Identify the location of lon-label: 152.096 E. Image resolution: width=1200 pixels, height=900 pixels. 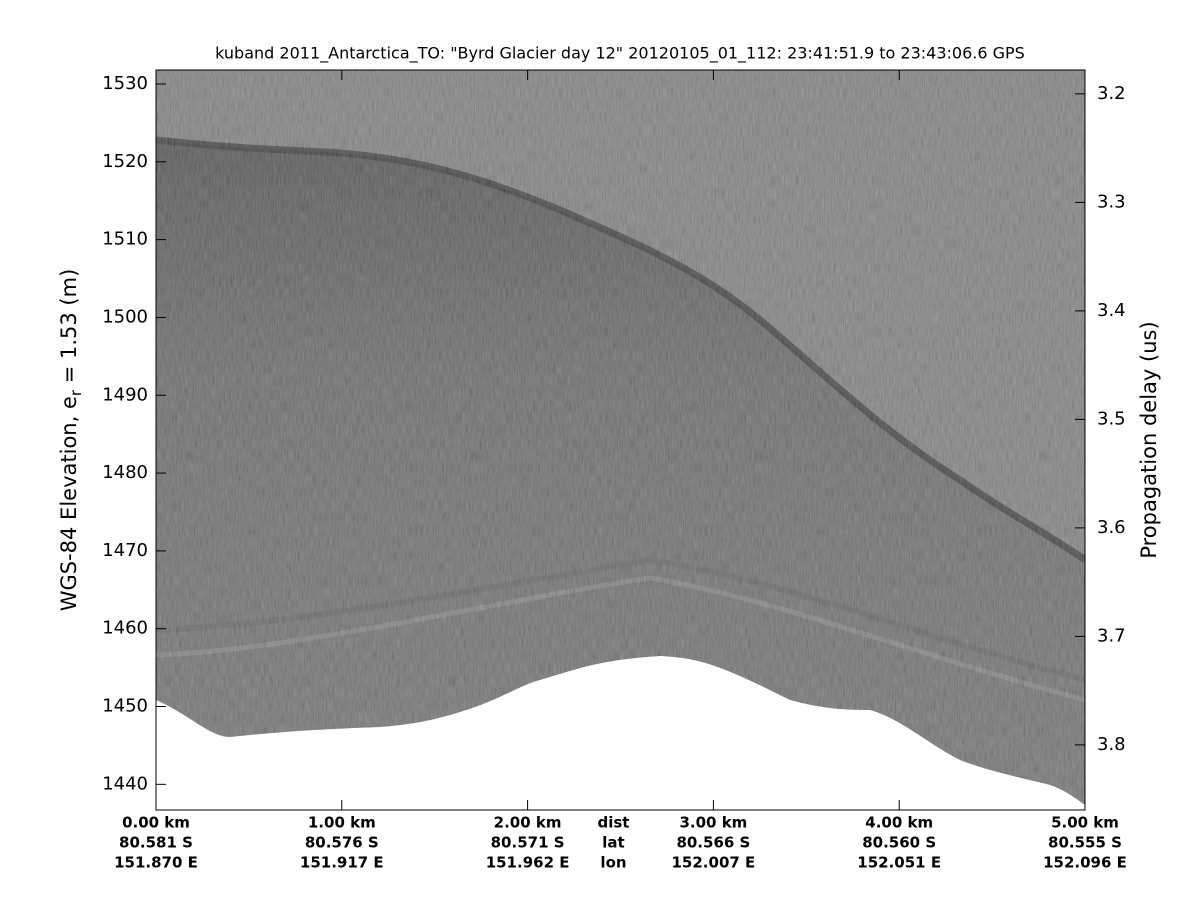
(1085, 863).